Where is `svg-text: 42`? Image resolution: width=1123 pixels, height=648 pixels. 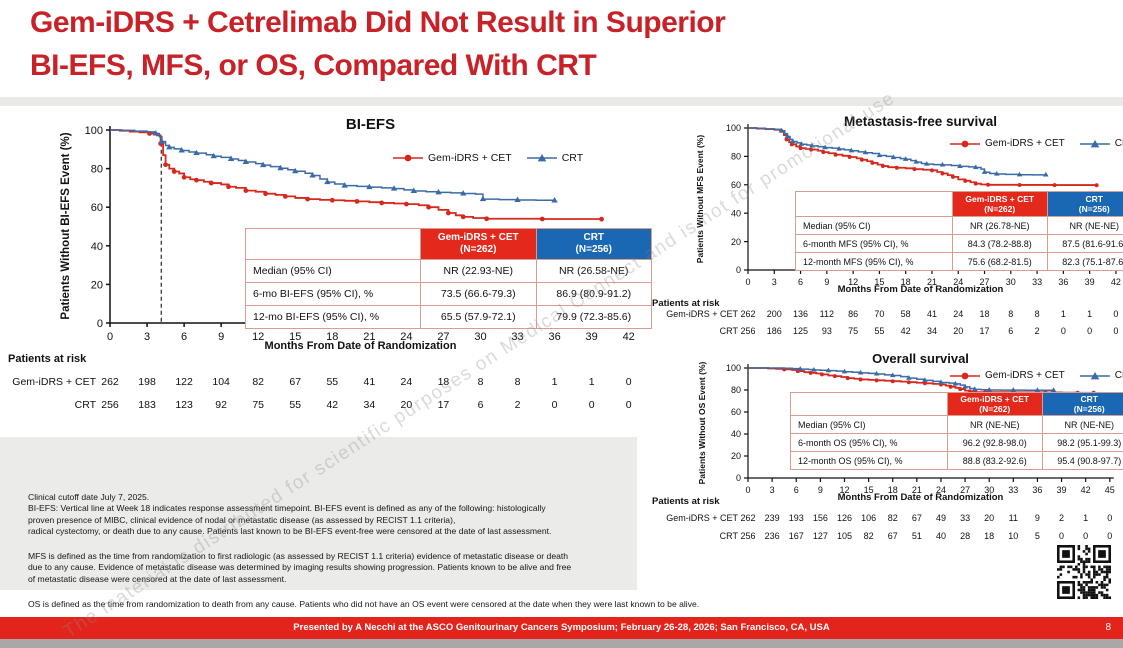
svg-text: 42 is located at coordinates (1086, 490).